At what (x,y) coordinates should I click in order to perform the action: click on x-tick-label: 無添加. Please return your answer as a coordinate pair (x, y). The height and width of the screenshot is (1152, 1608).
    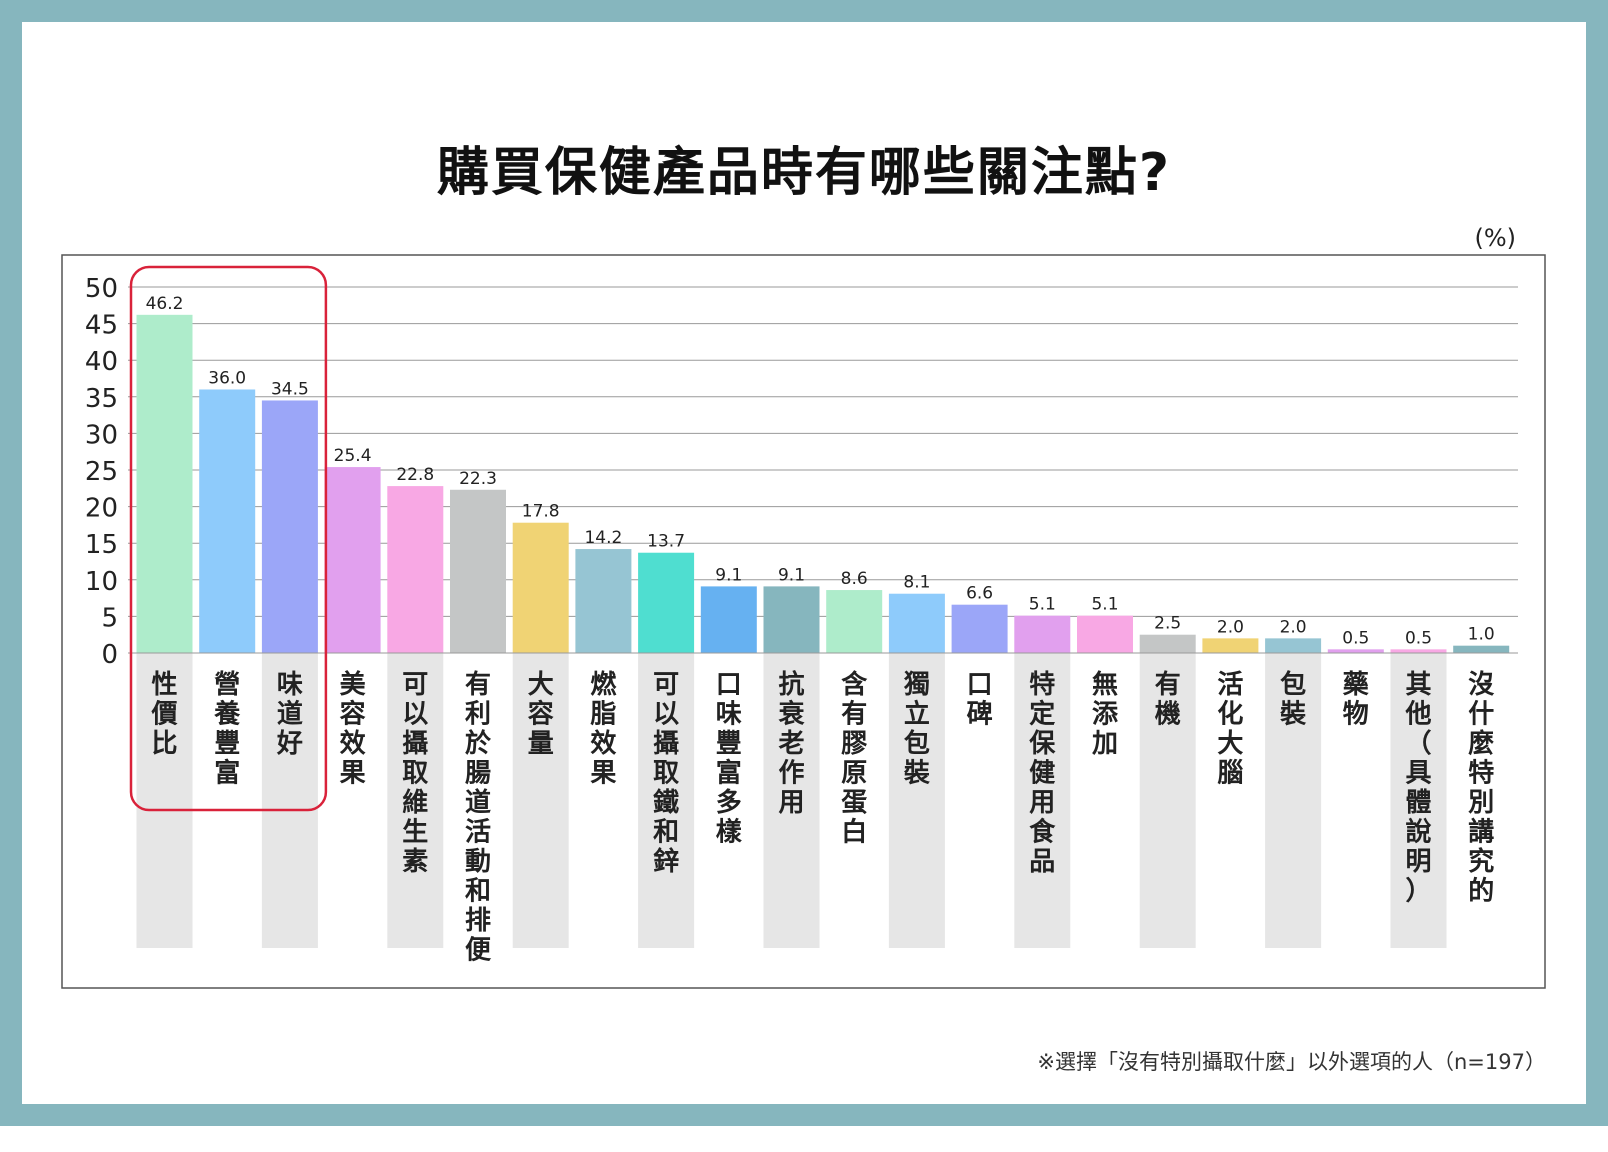
    Looking at the image, I should click on (1105, 714).